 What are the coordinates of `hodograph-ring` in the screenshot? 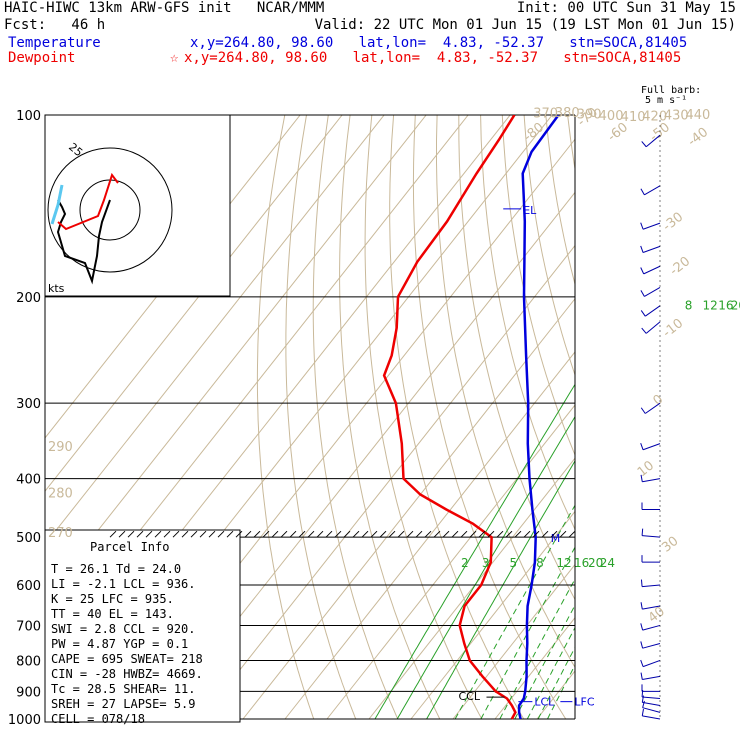 It's located at (110, 210).